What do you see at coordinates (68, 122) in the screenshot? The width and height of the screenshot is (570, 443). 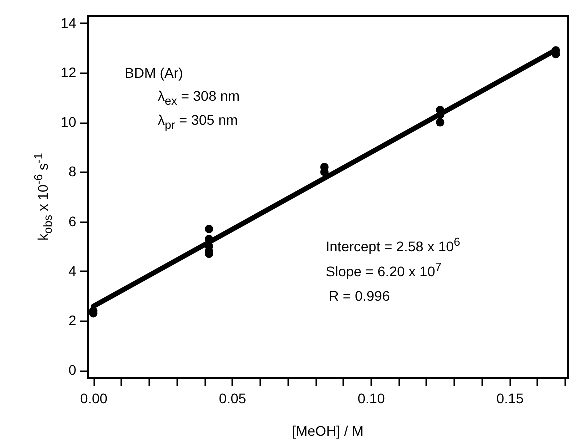 I see `y-tick-label: 10` at bounding box center [68, 122].